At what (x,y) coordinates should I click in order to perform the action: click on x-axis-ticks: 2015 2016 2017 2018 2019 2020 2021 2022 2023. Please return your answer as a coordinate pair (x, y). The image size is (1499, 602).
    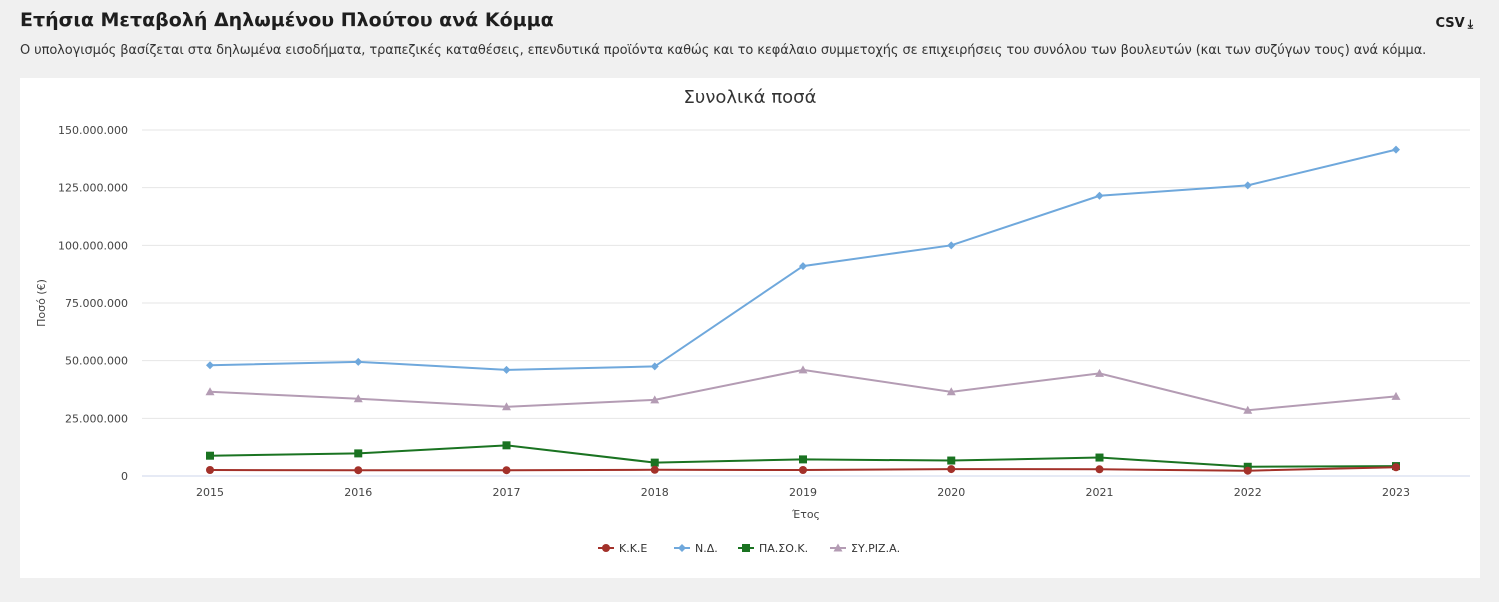
    Looking at the image, I should click on (803, 492).